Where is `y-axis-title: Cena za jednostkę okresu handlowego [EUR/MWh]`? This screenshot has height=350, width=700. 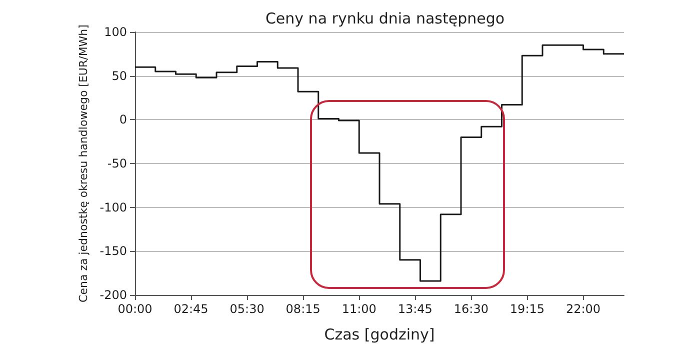
y-axis-title: Cena za jednostkę okresu handlowego [EUR/MWh] is located at coordinates (83, 163).